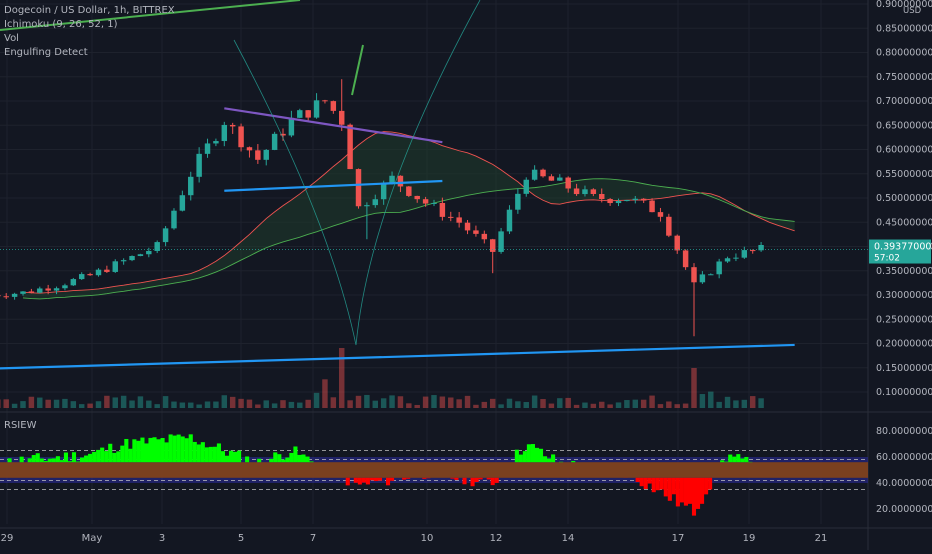 This screenshot has width=932, height=554. What do you see at coordinates (904, 222) in the screenshot?
I see `price-tick-label: 0.45000000` at bounding box center [904, 222].